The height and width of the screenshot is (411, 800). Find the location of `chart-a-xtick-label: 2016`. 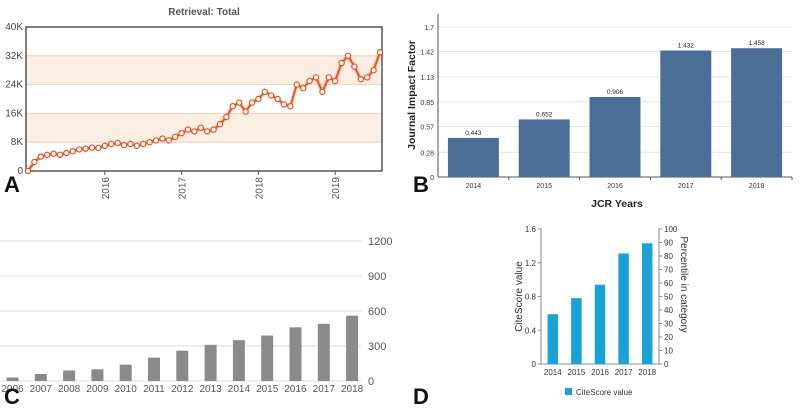

chart-a-xtick-label: 2016 is located at coordinates (106, 188).